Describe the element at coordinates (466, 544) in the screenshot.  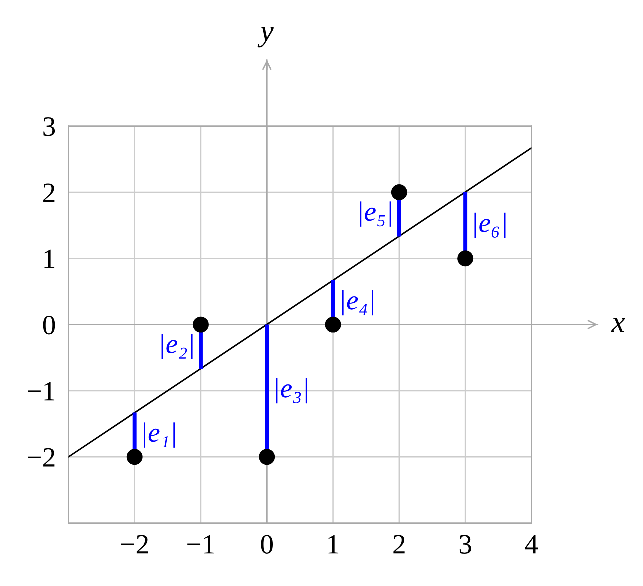
I see `x-tick-label: 3` at that location.